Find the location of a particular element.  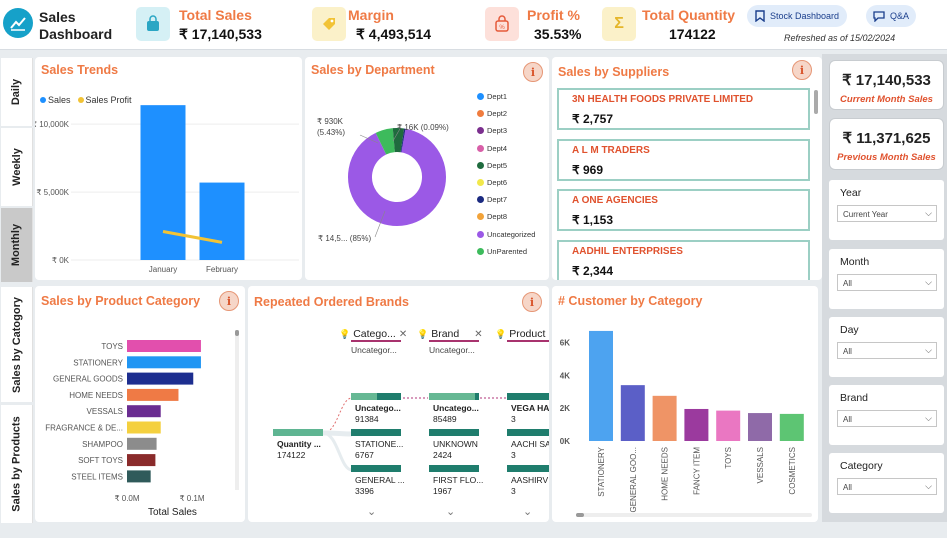

slicer-category: Category All ⌵ is located at coordinates (886, 483).